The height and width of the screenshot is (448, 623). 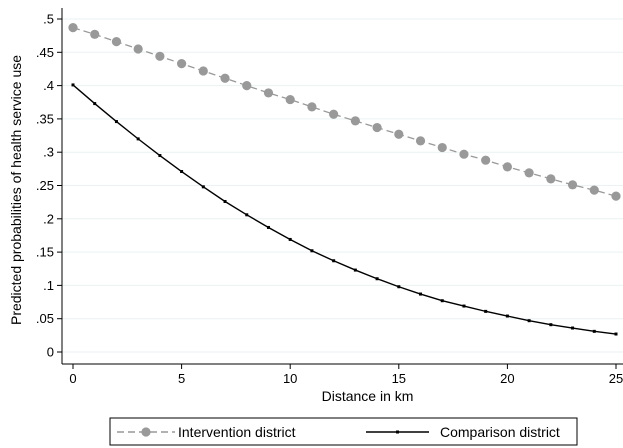 I want to click on legend-box, so click(x=343, y=431).